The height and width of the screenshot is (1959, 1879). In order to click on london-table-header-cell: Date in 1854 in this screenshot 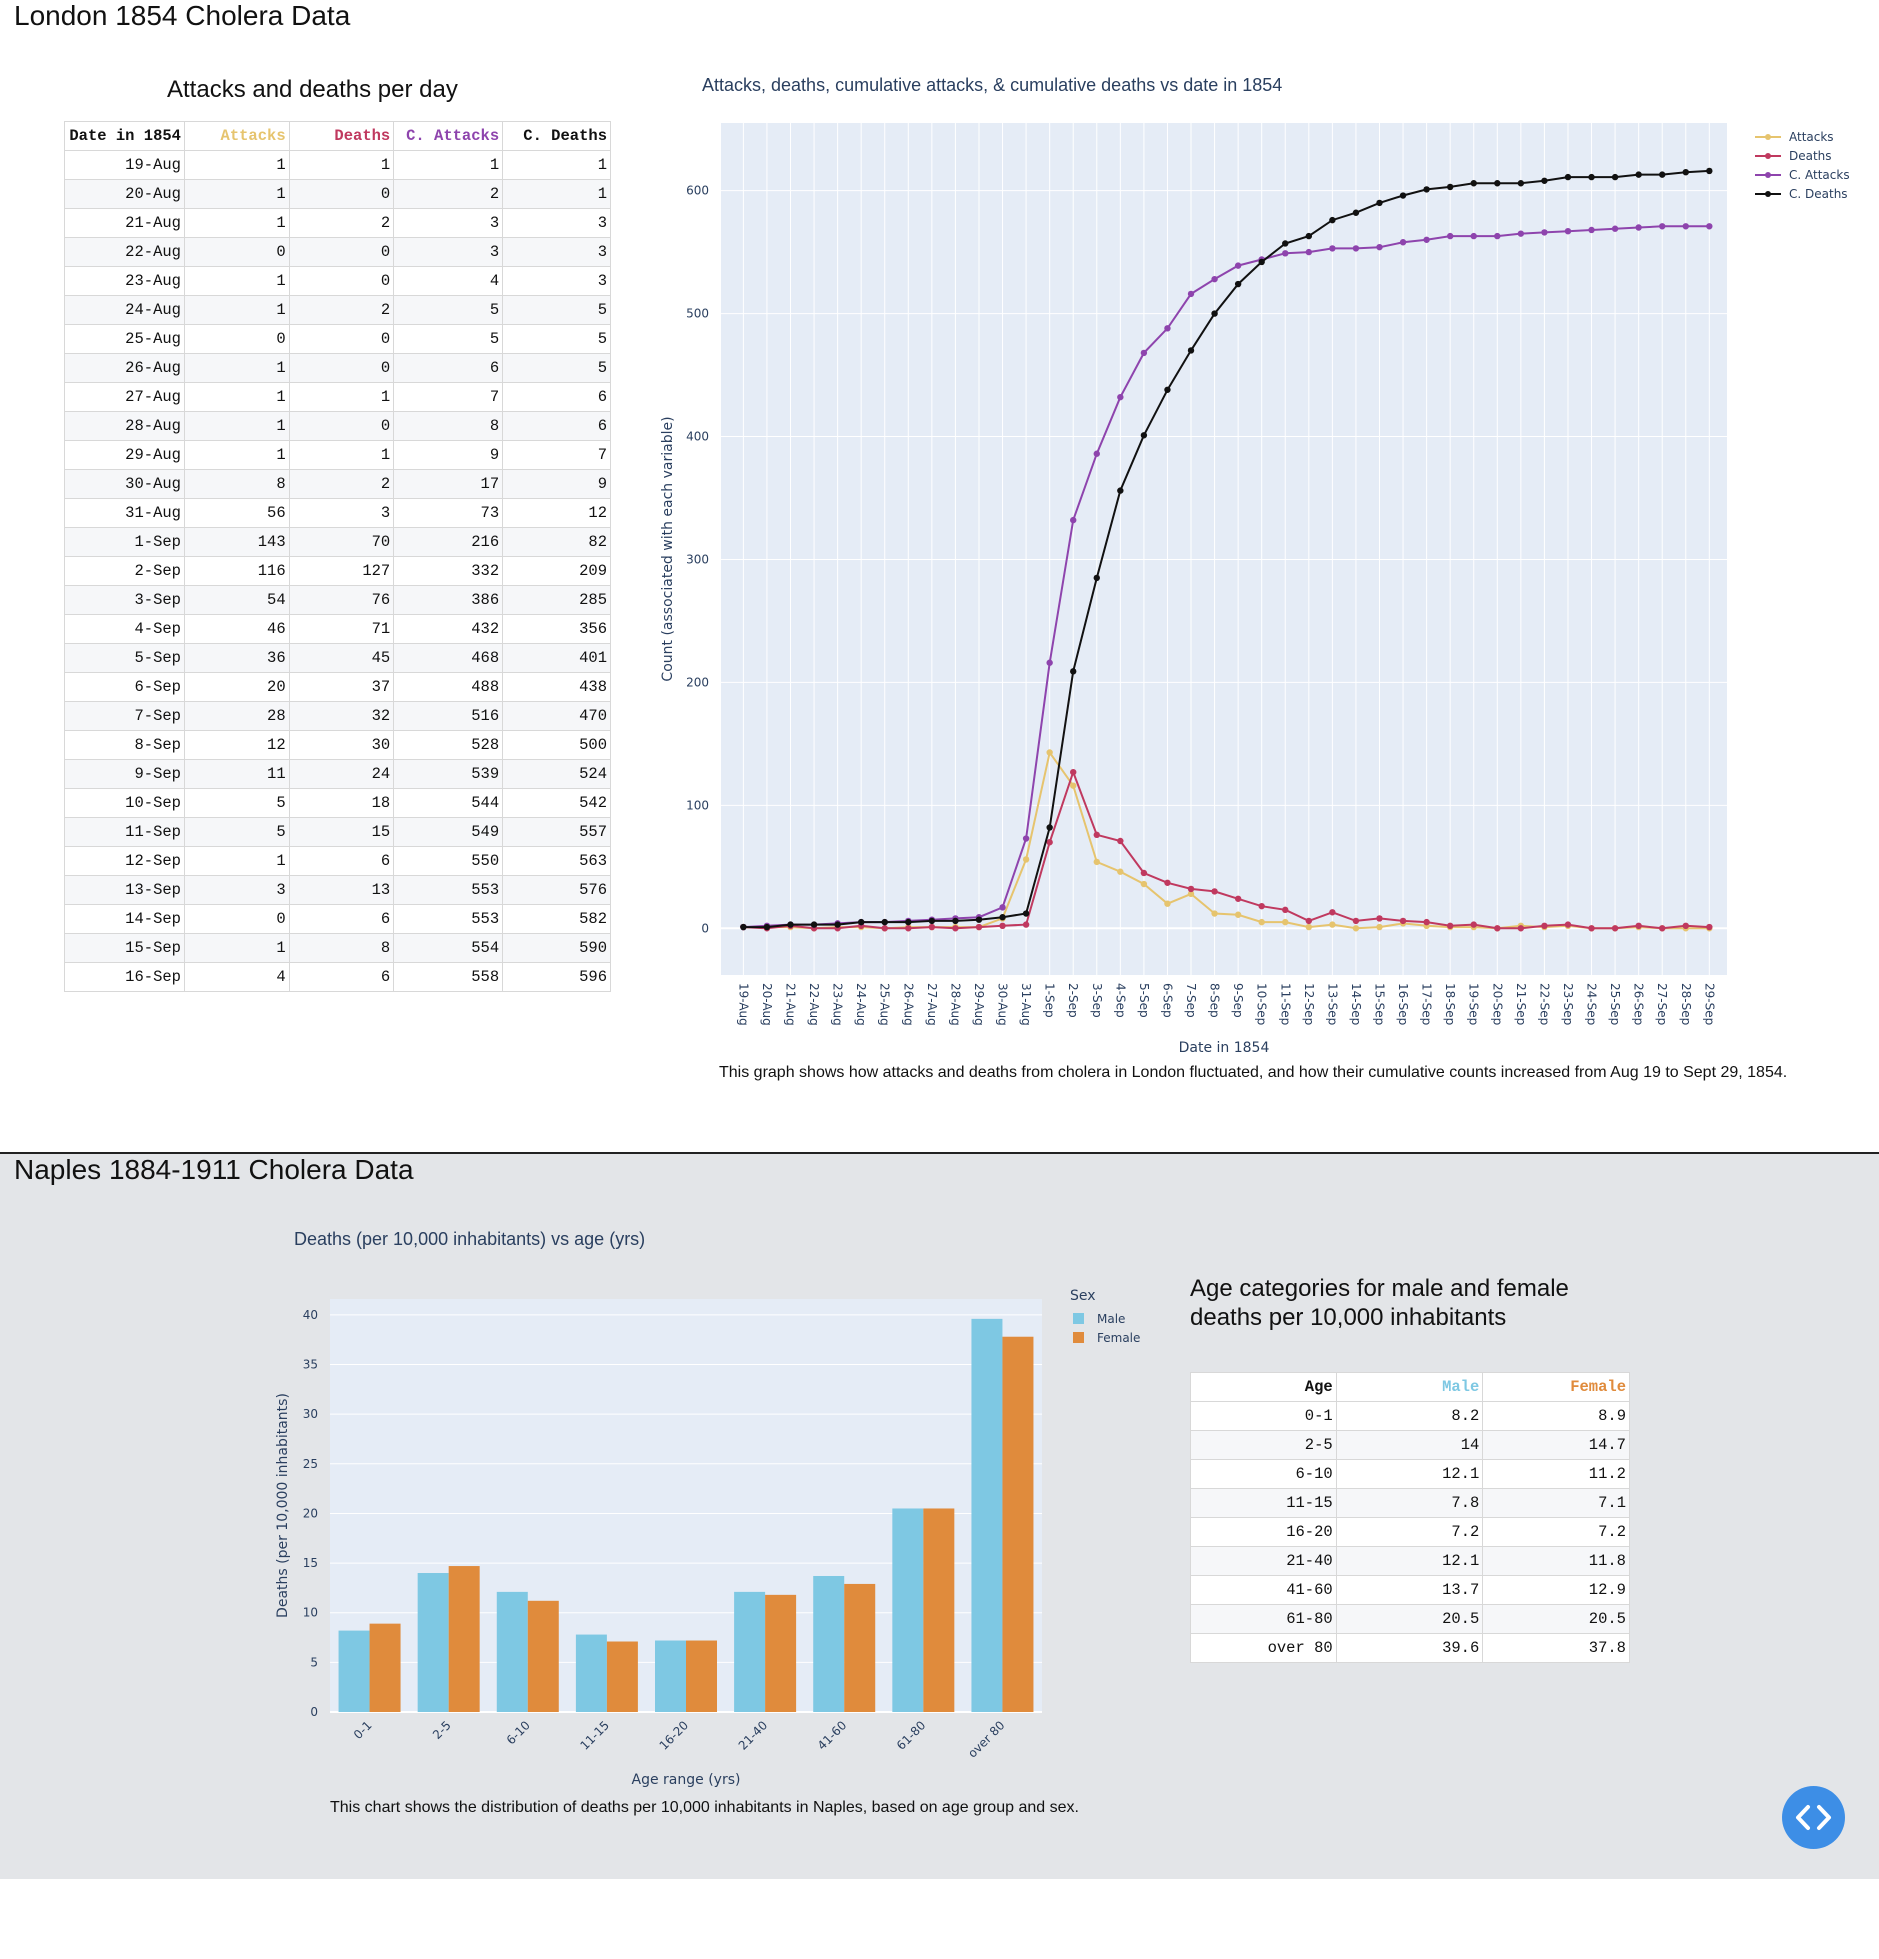, I will do `click(124, 136)`.